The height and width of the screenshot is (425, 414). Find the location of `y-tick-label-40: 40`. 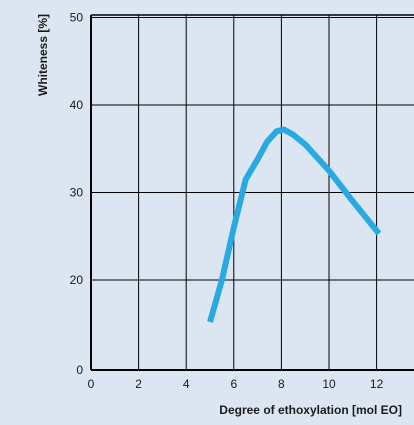

y-tick-label-40: 40 is located at coordinates (77, 105).